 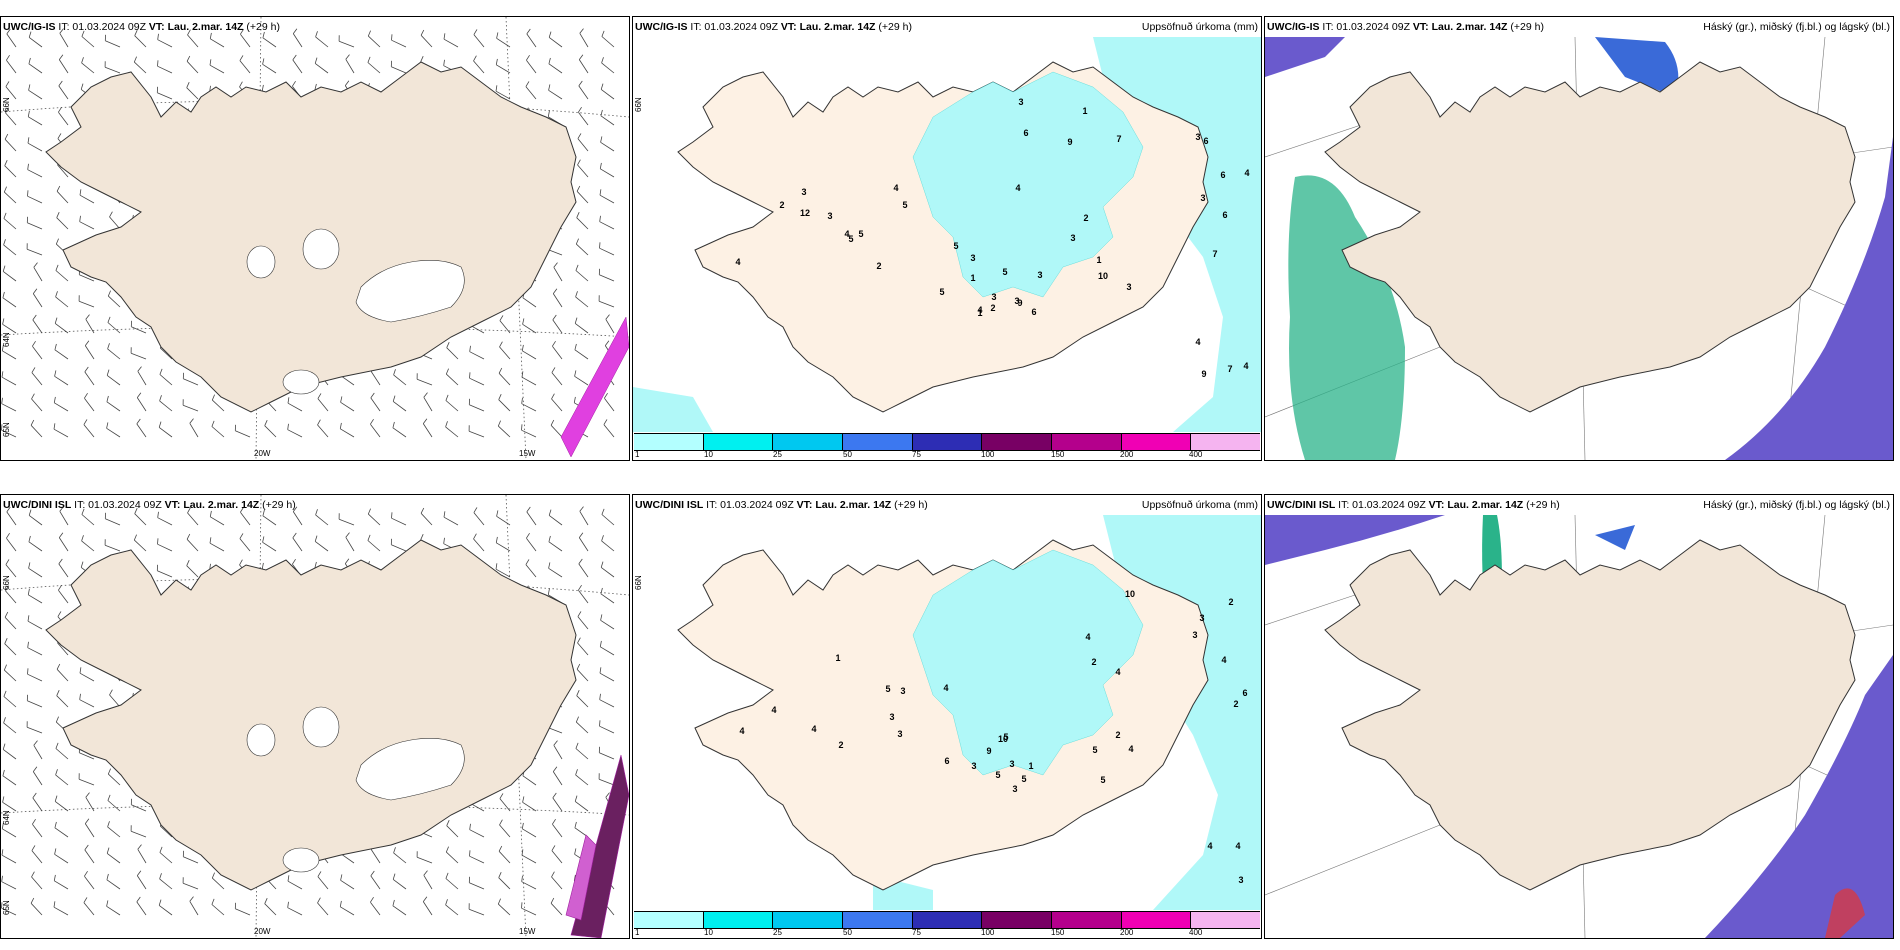 I want to click on high-cloud, so click(x=1346, y=317).